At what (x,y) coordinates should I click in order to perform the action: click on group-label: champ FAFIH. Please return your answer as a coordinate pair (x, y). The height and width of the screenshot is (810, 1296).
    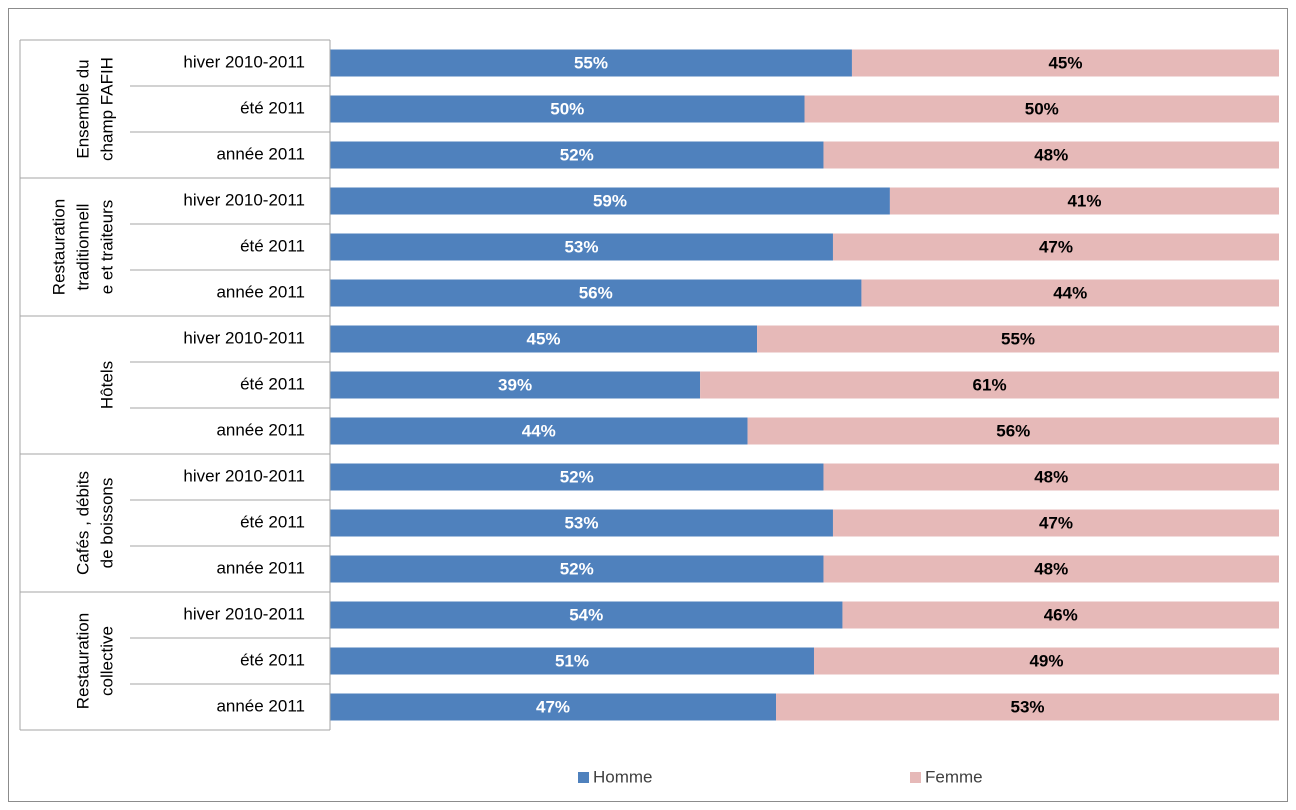
    Looking at the image, I should click on (106, 109).